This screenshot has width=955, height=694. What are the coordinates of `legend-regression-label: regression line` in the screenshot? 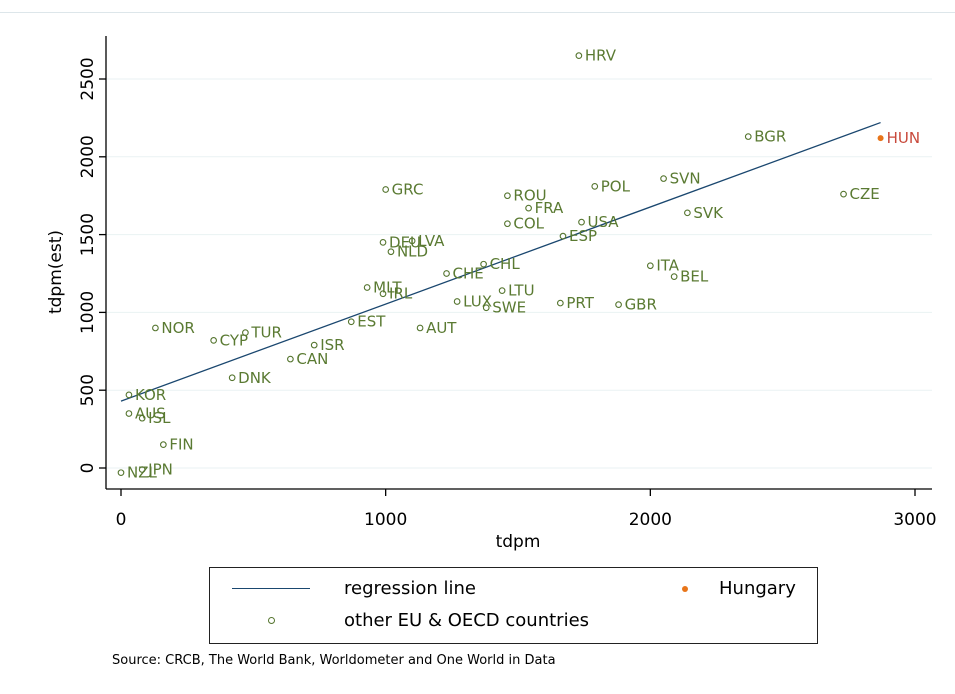 It's located at (410, 588).